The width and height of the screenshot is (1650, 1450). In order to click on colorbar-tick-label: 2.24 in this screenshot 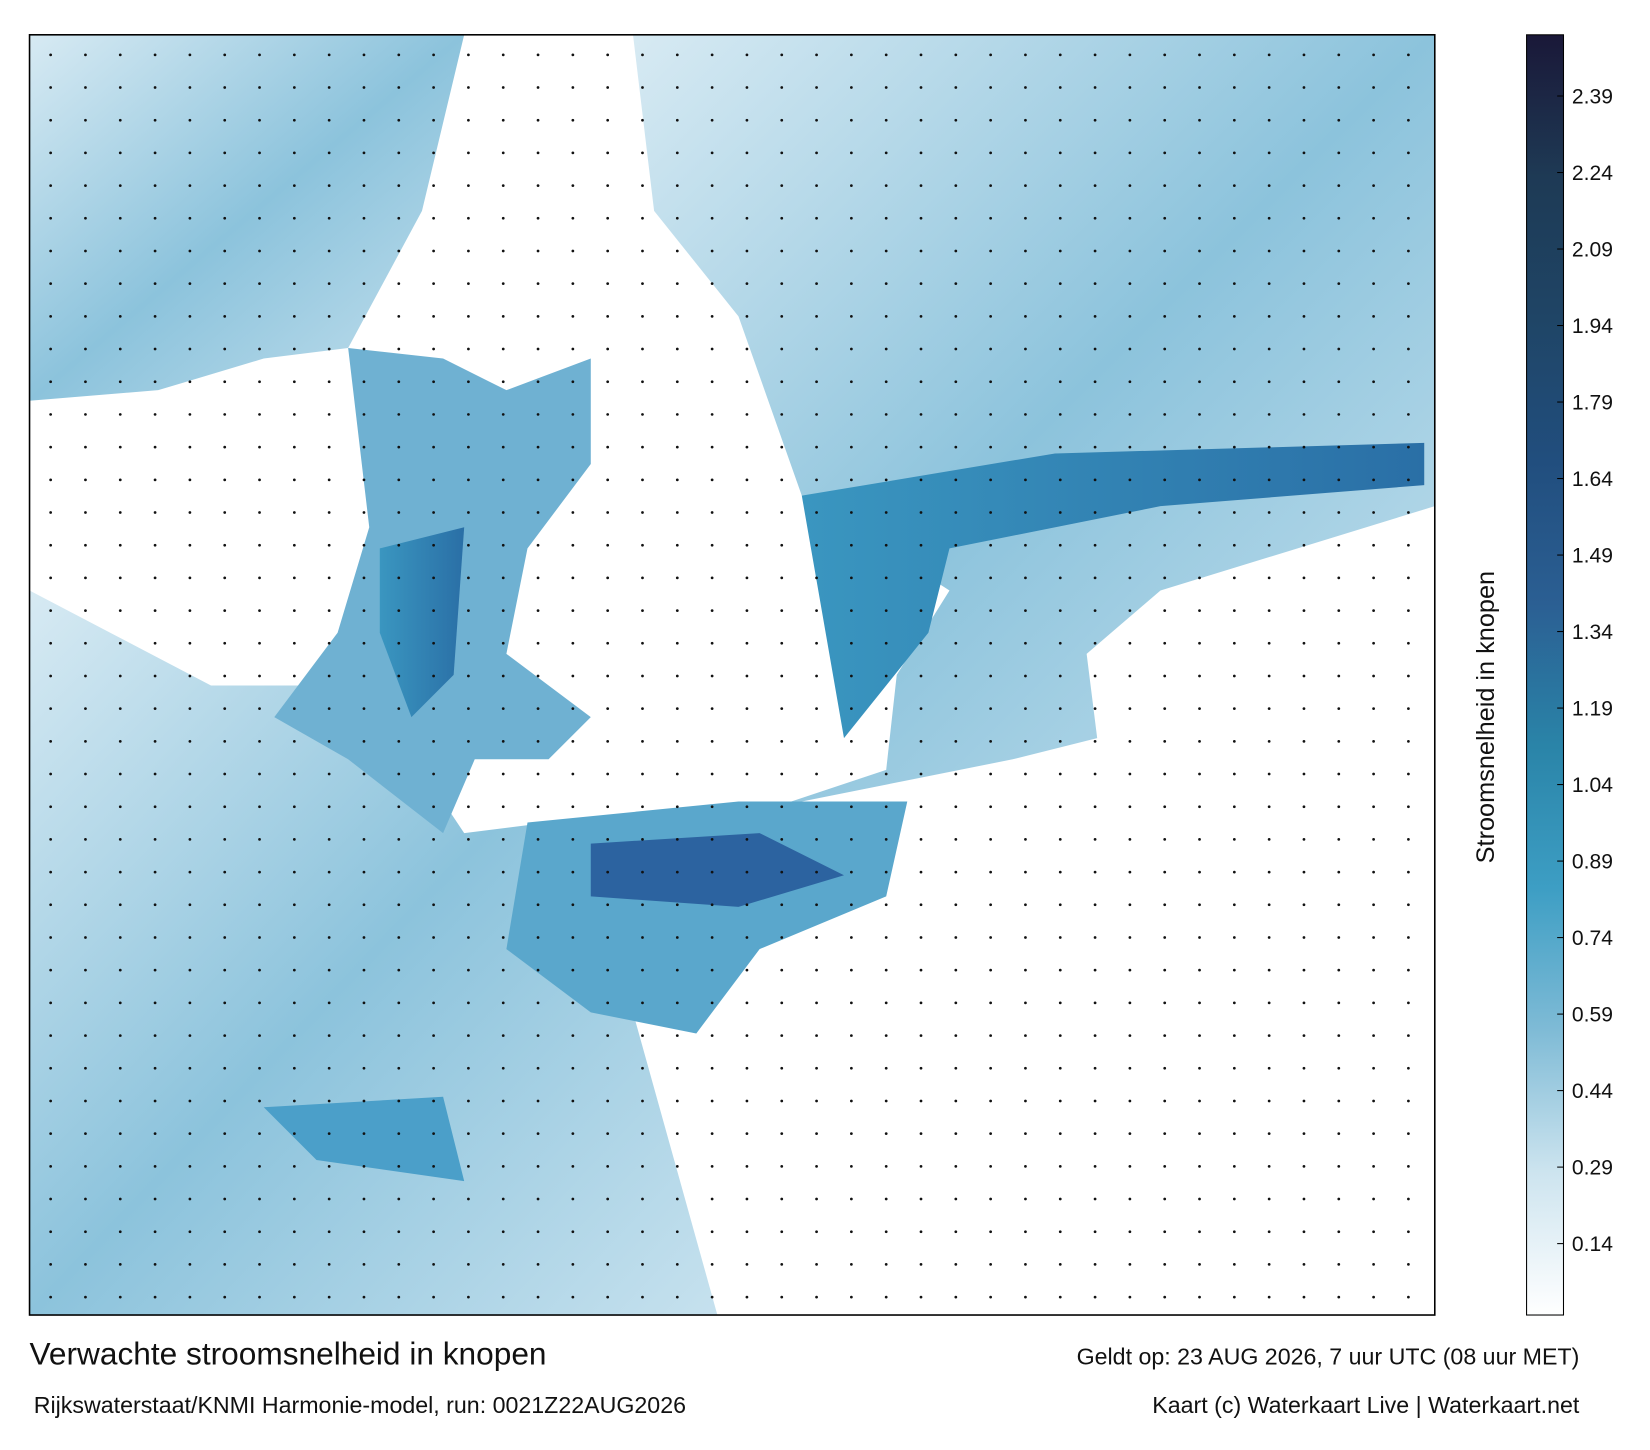, I will do `click(1592, 173)`.